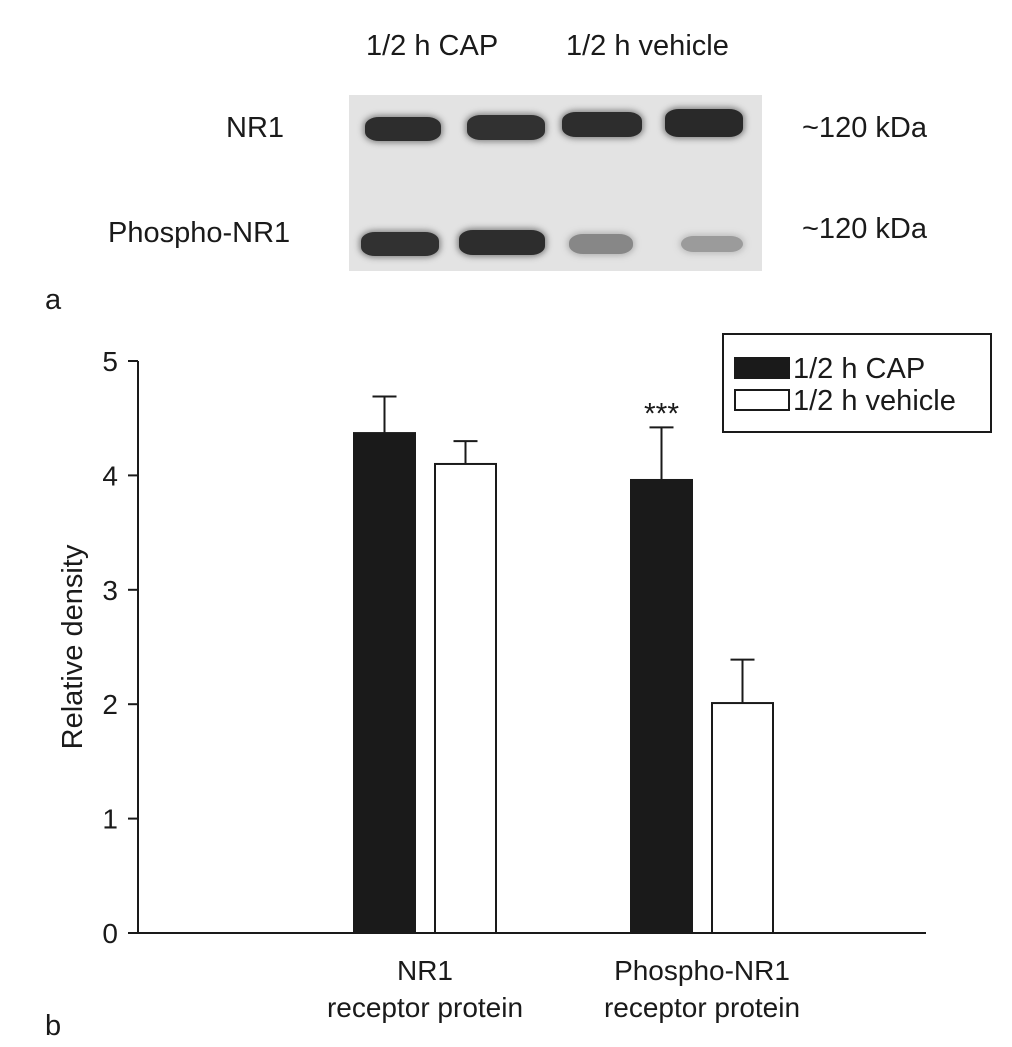 This screenshot has width=1012, height=1047. Describe the element at coordinates (110, 933) in the screenshot. I see `y-tick-label: 0` at that location.